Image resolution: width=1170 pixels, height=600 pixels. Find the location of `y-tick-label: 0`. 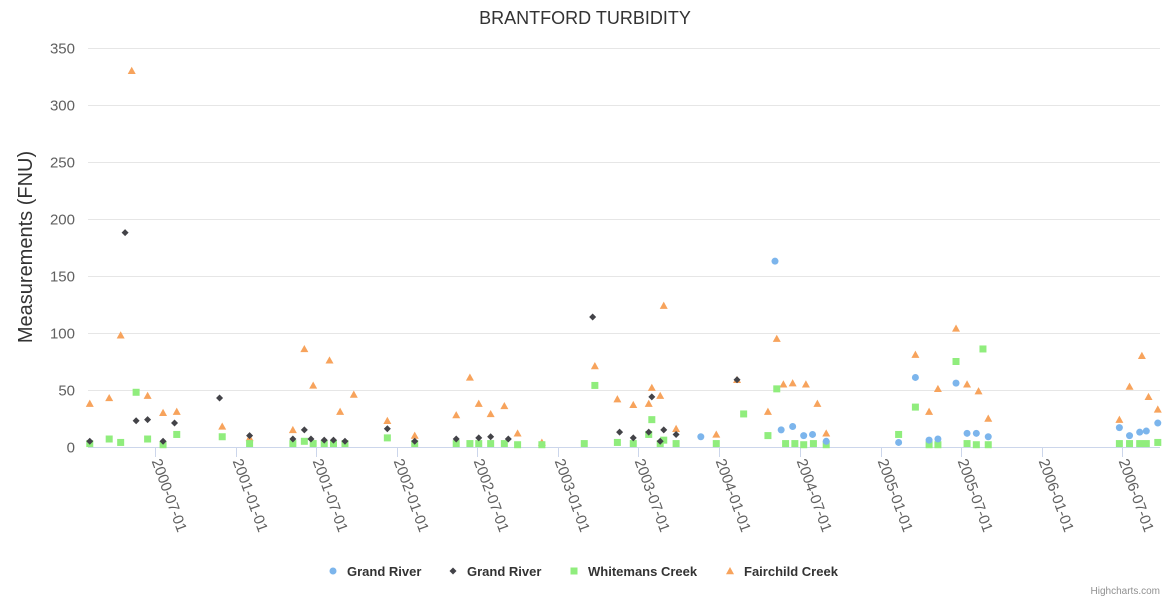

y-tick-label: 0 is located at coordinates (71, 448).